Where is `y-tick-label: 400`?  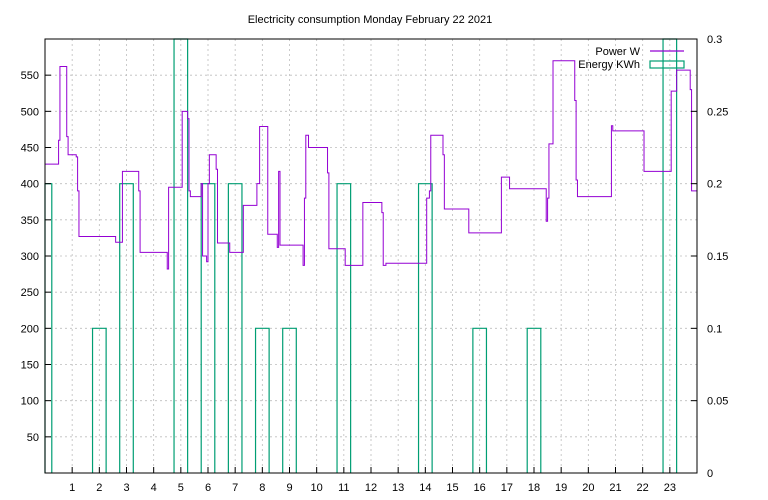
y-tick-label: 400 is located at coordinates (30, 185).